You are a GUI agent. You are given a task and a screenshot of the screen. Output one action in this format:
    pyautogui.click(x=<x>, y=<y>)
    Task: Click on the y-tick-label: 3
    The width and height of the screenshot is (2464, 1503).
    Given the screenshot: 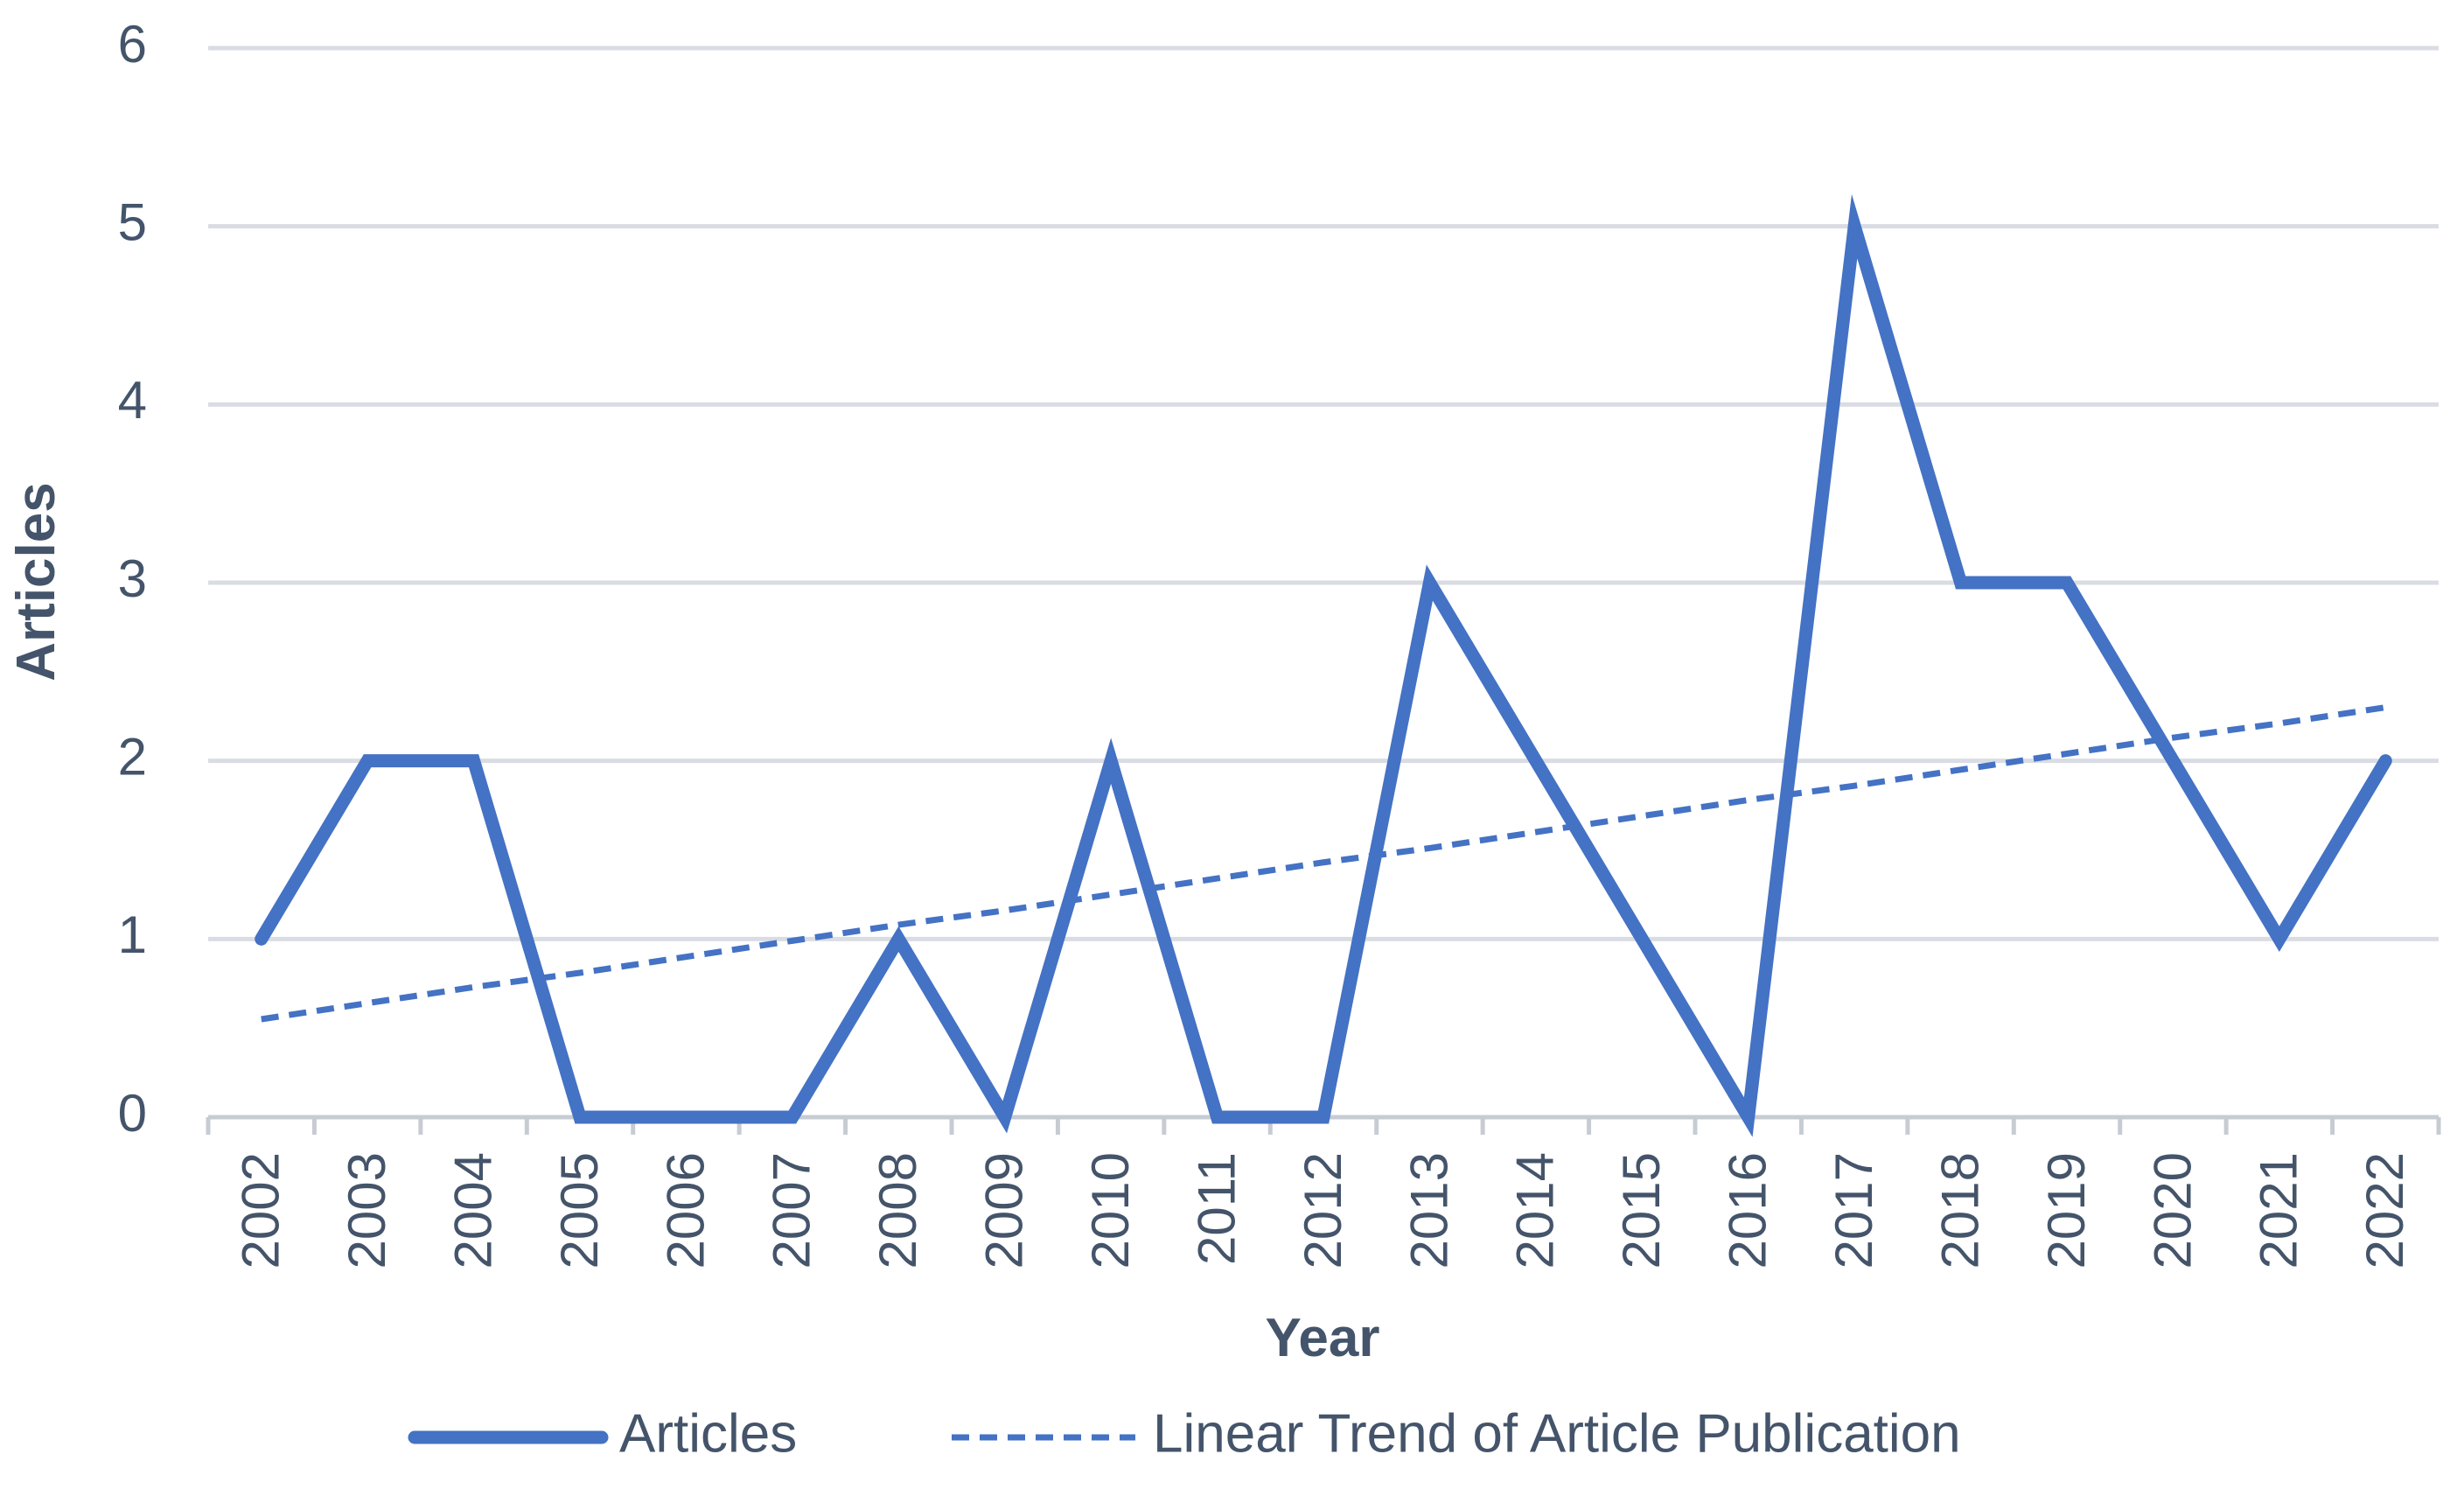 What is the action you would take?
    pyautogui.click(x=132, y=578)
    